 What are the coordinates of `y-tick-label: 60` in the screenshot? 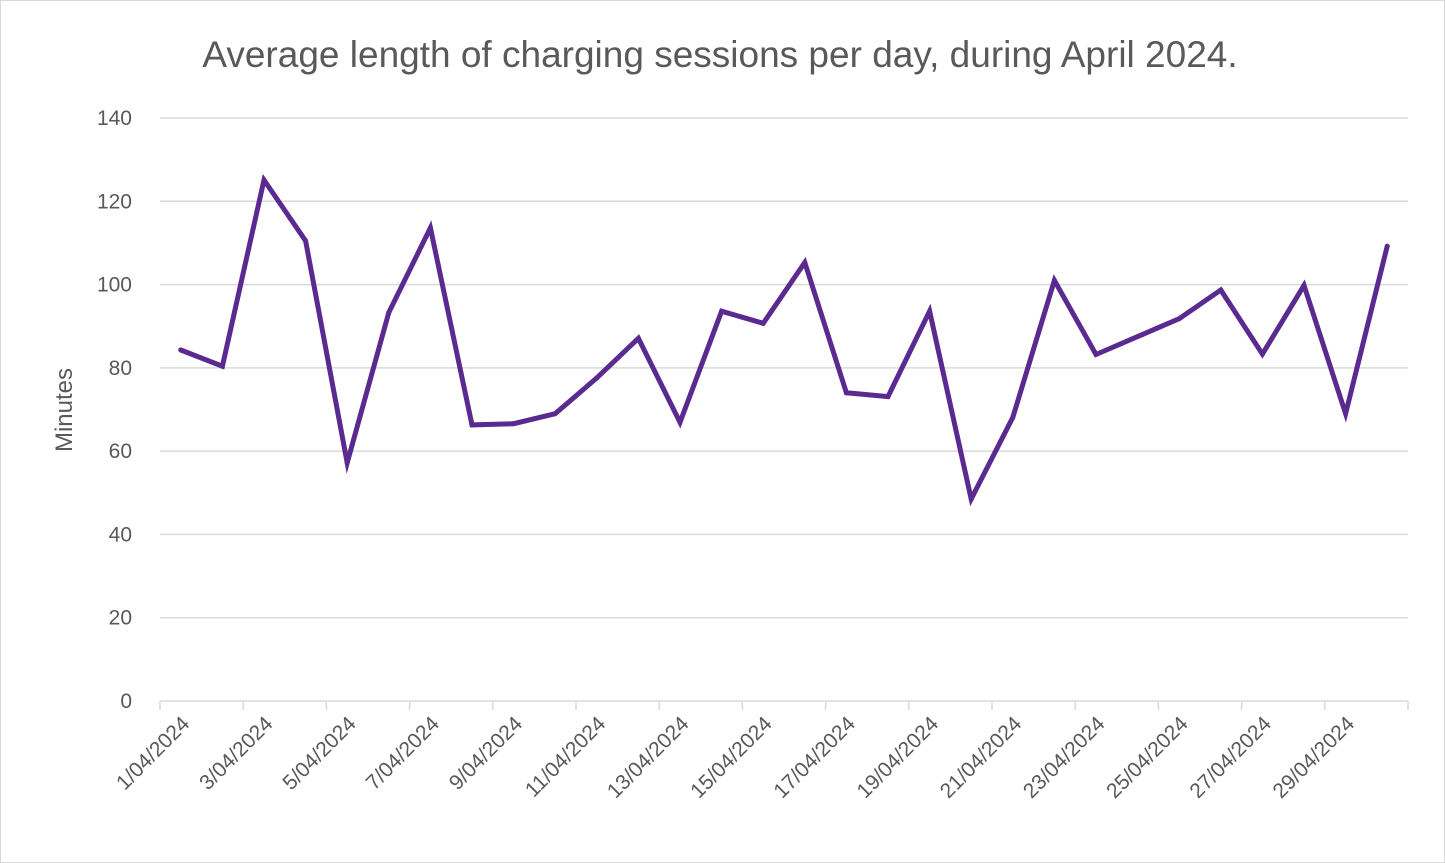 It's located at (120, 451).